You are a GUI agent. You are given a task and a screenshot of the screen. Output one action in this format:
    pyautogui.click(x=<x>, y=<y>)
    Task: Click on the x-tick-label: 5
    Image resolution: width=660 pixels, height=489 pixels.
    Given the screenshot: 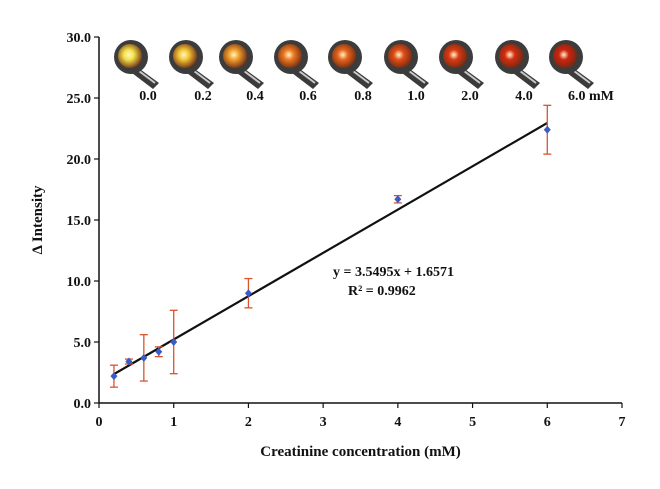 What is the action you would take?
    pyautogui.click(x=472, y=422)
    